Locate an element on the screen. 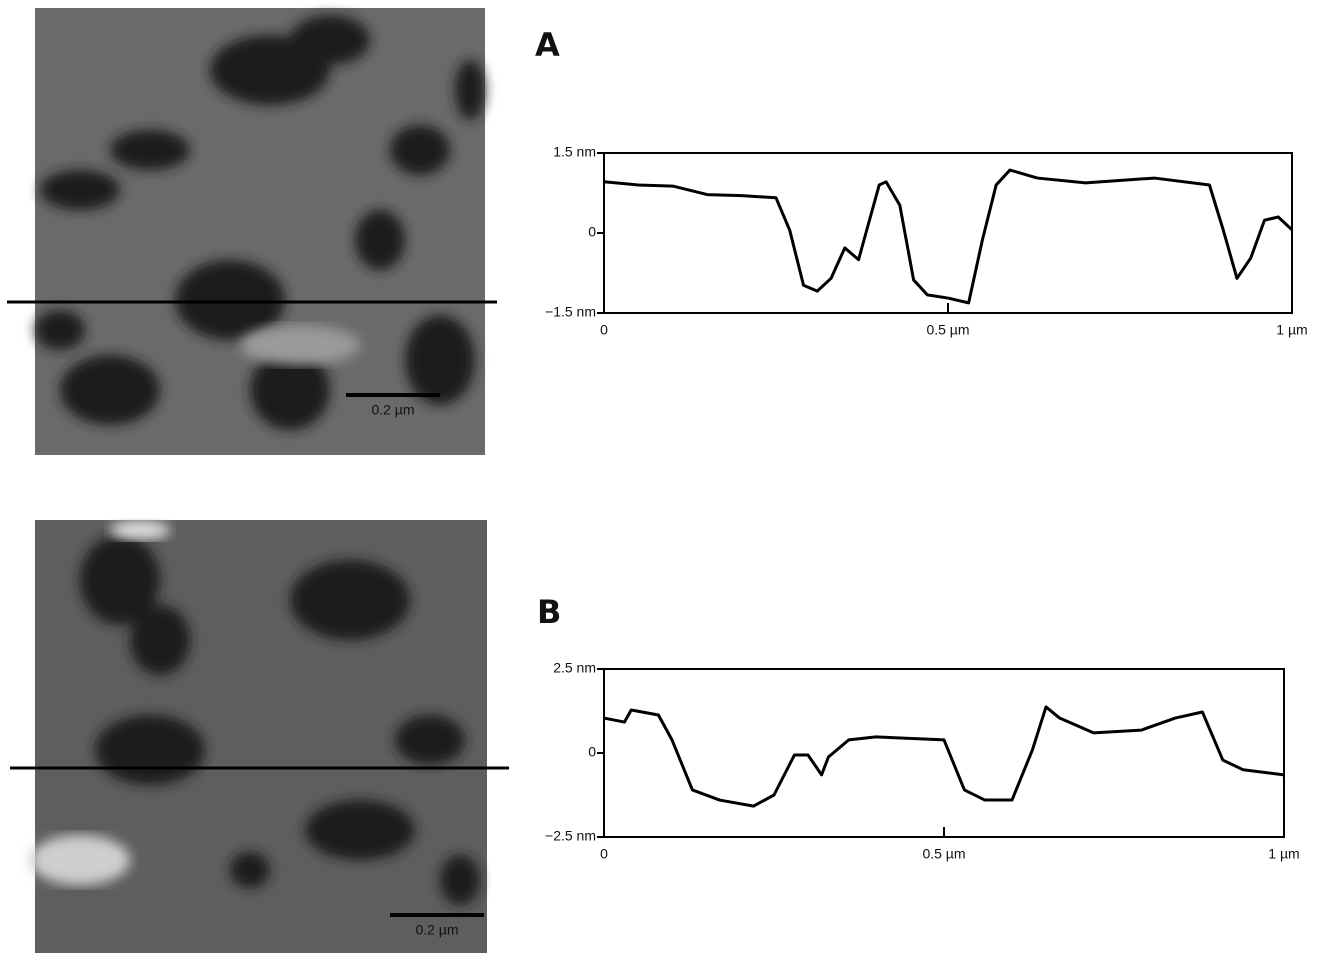 The image size is (1340, 953). panel-label: B is located at coordinates (549, 612).